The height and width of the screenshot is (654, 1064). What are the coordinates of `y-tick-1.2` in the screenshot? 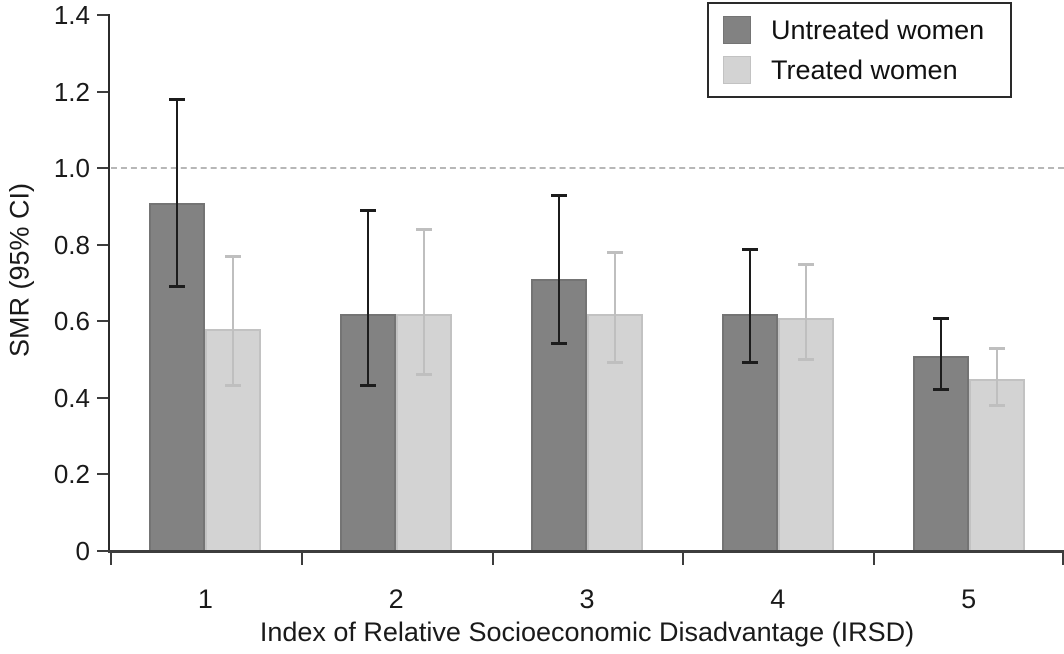 It's located at (102, 91).